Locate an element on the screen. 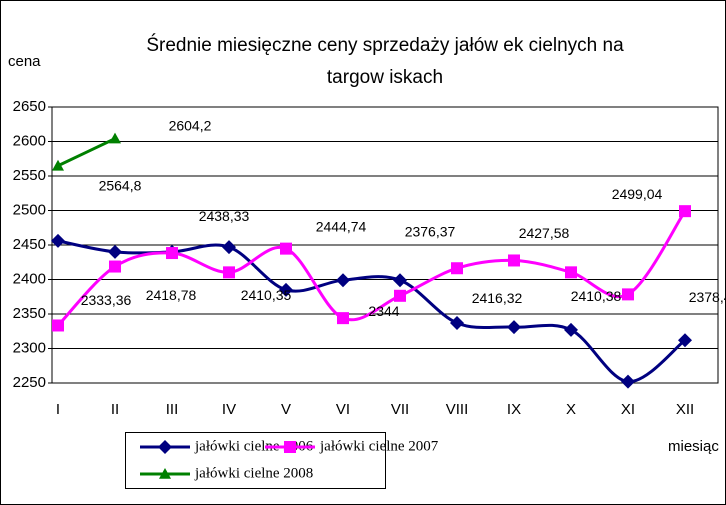 The height and width of the screenshot is (505, 726). x-tick-label: XII is located at coordinates (685, 409).